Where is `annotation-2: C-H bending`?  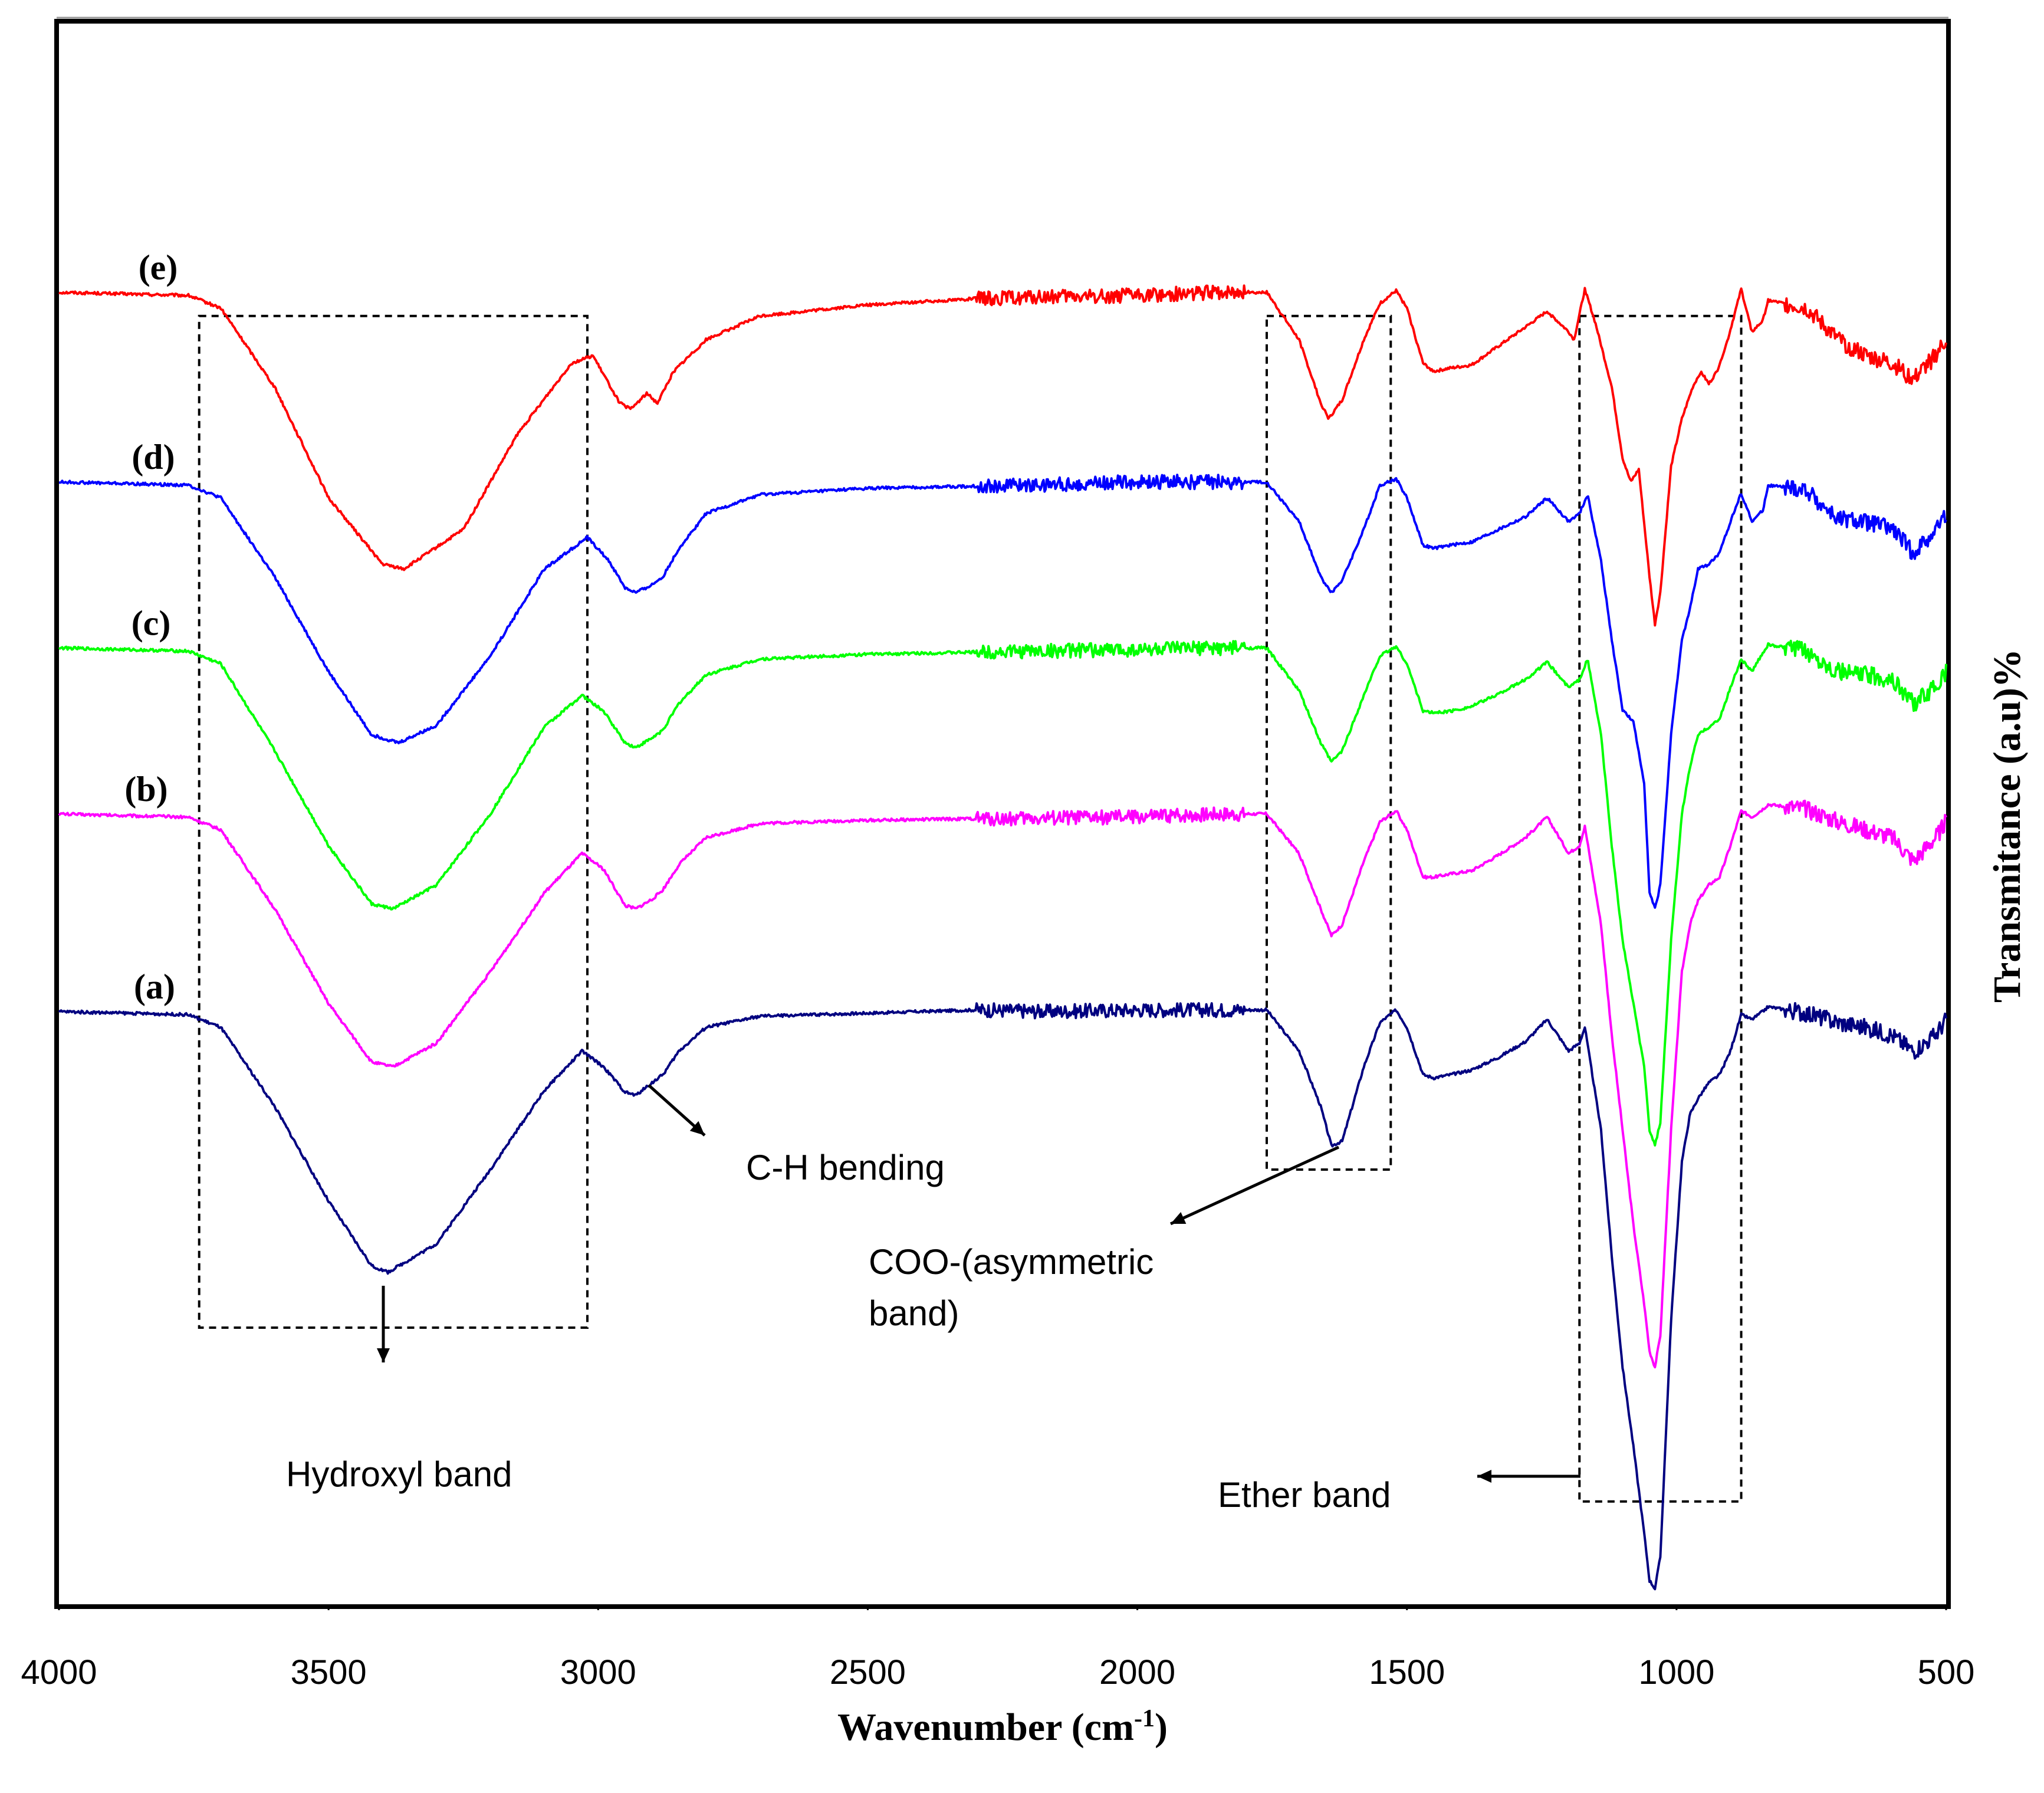 annotation-2: C-H bending is located at coordinates (845, 1167).